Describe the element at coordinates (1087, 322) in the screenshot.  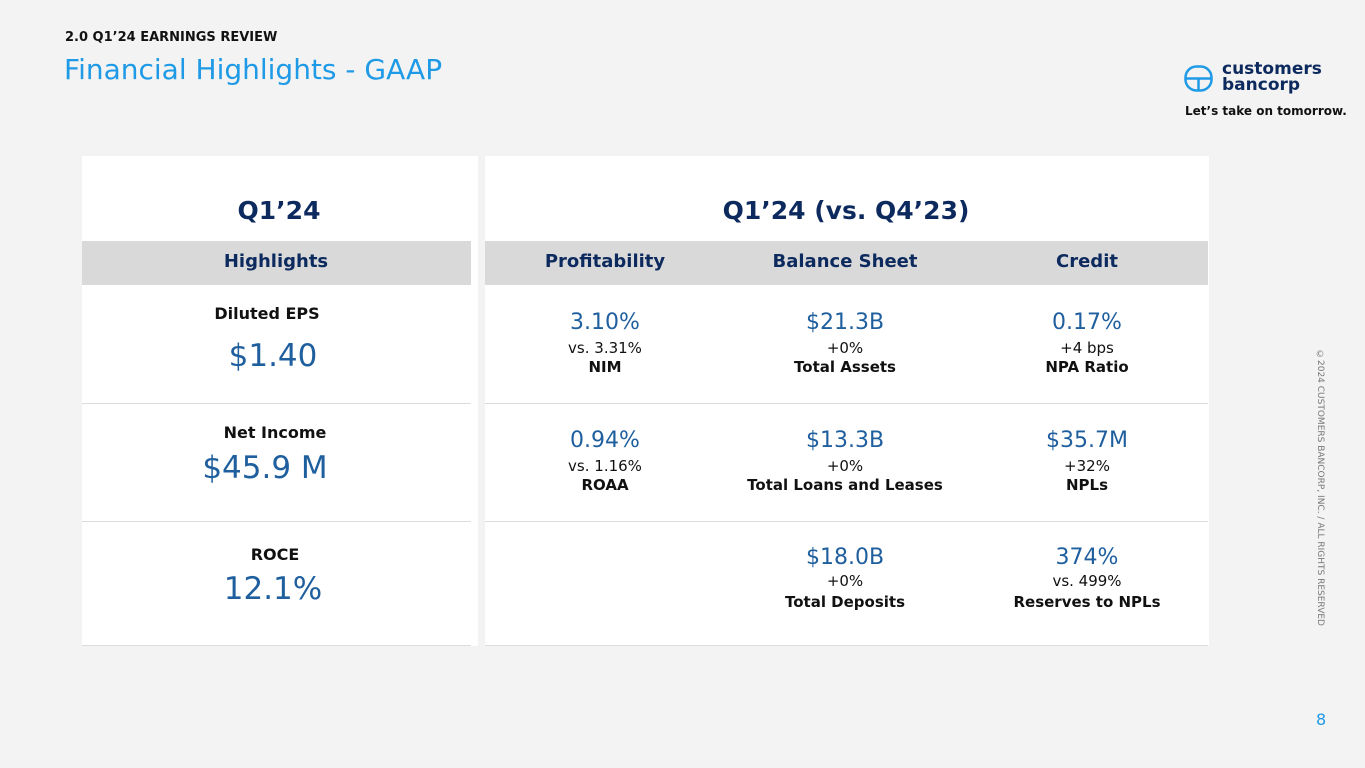
I see `metric-value: 0.17%` at that location.